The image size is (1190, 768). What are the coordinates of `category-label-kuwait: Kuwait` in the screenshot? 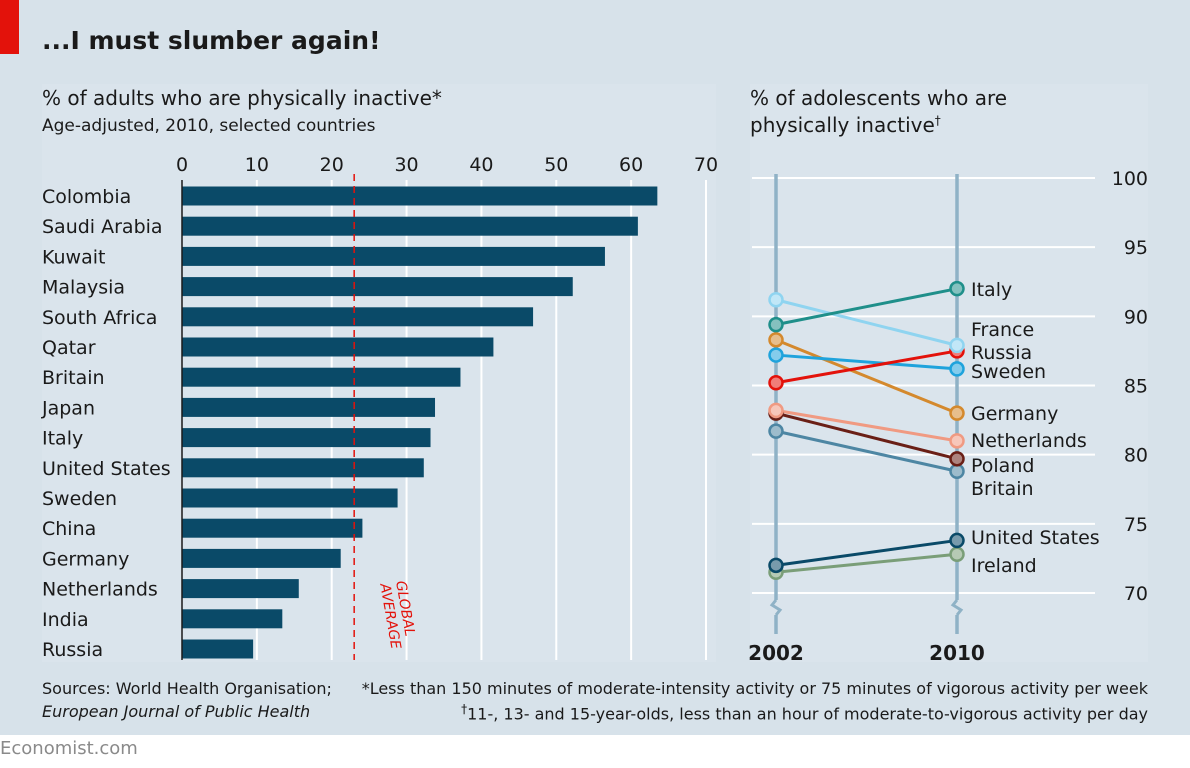 It's located at (73, 257).